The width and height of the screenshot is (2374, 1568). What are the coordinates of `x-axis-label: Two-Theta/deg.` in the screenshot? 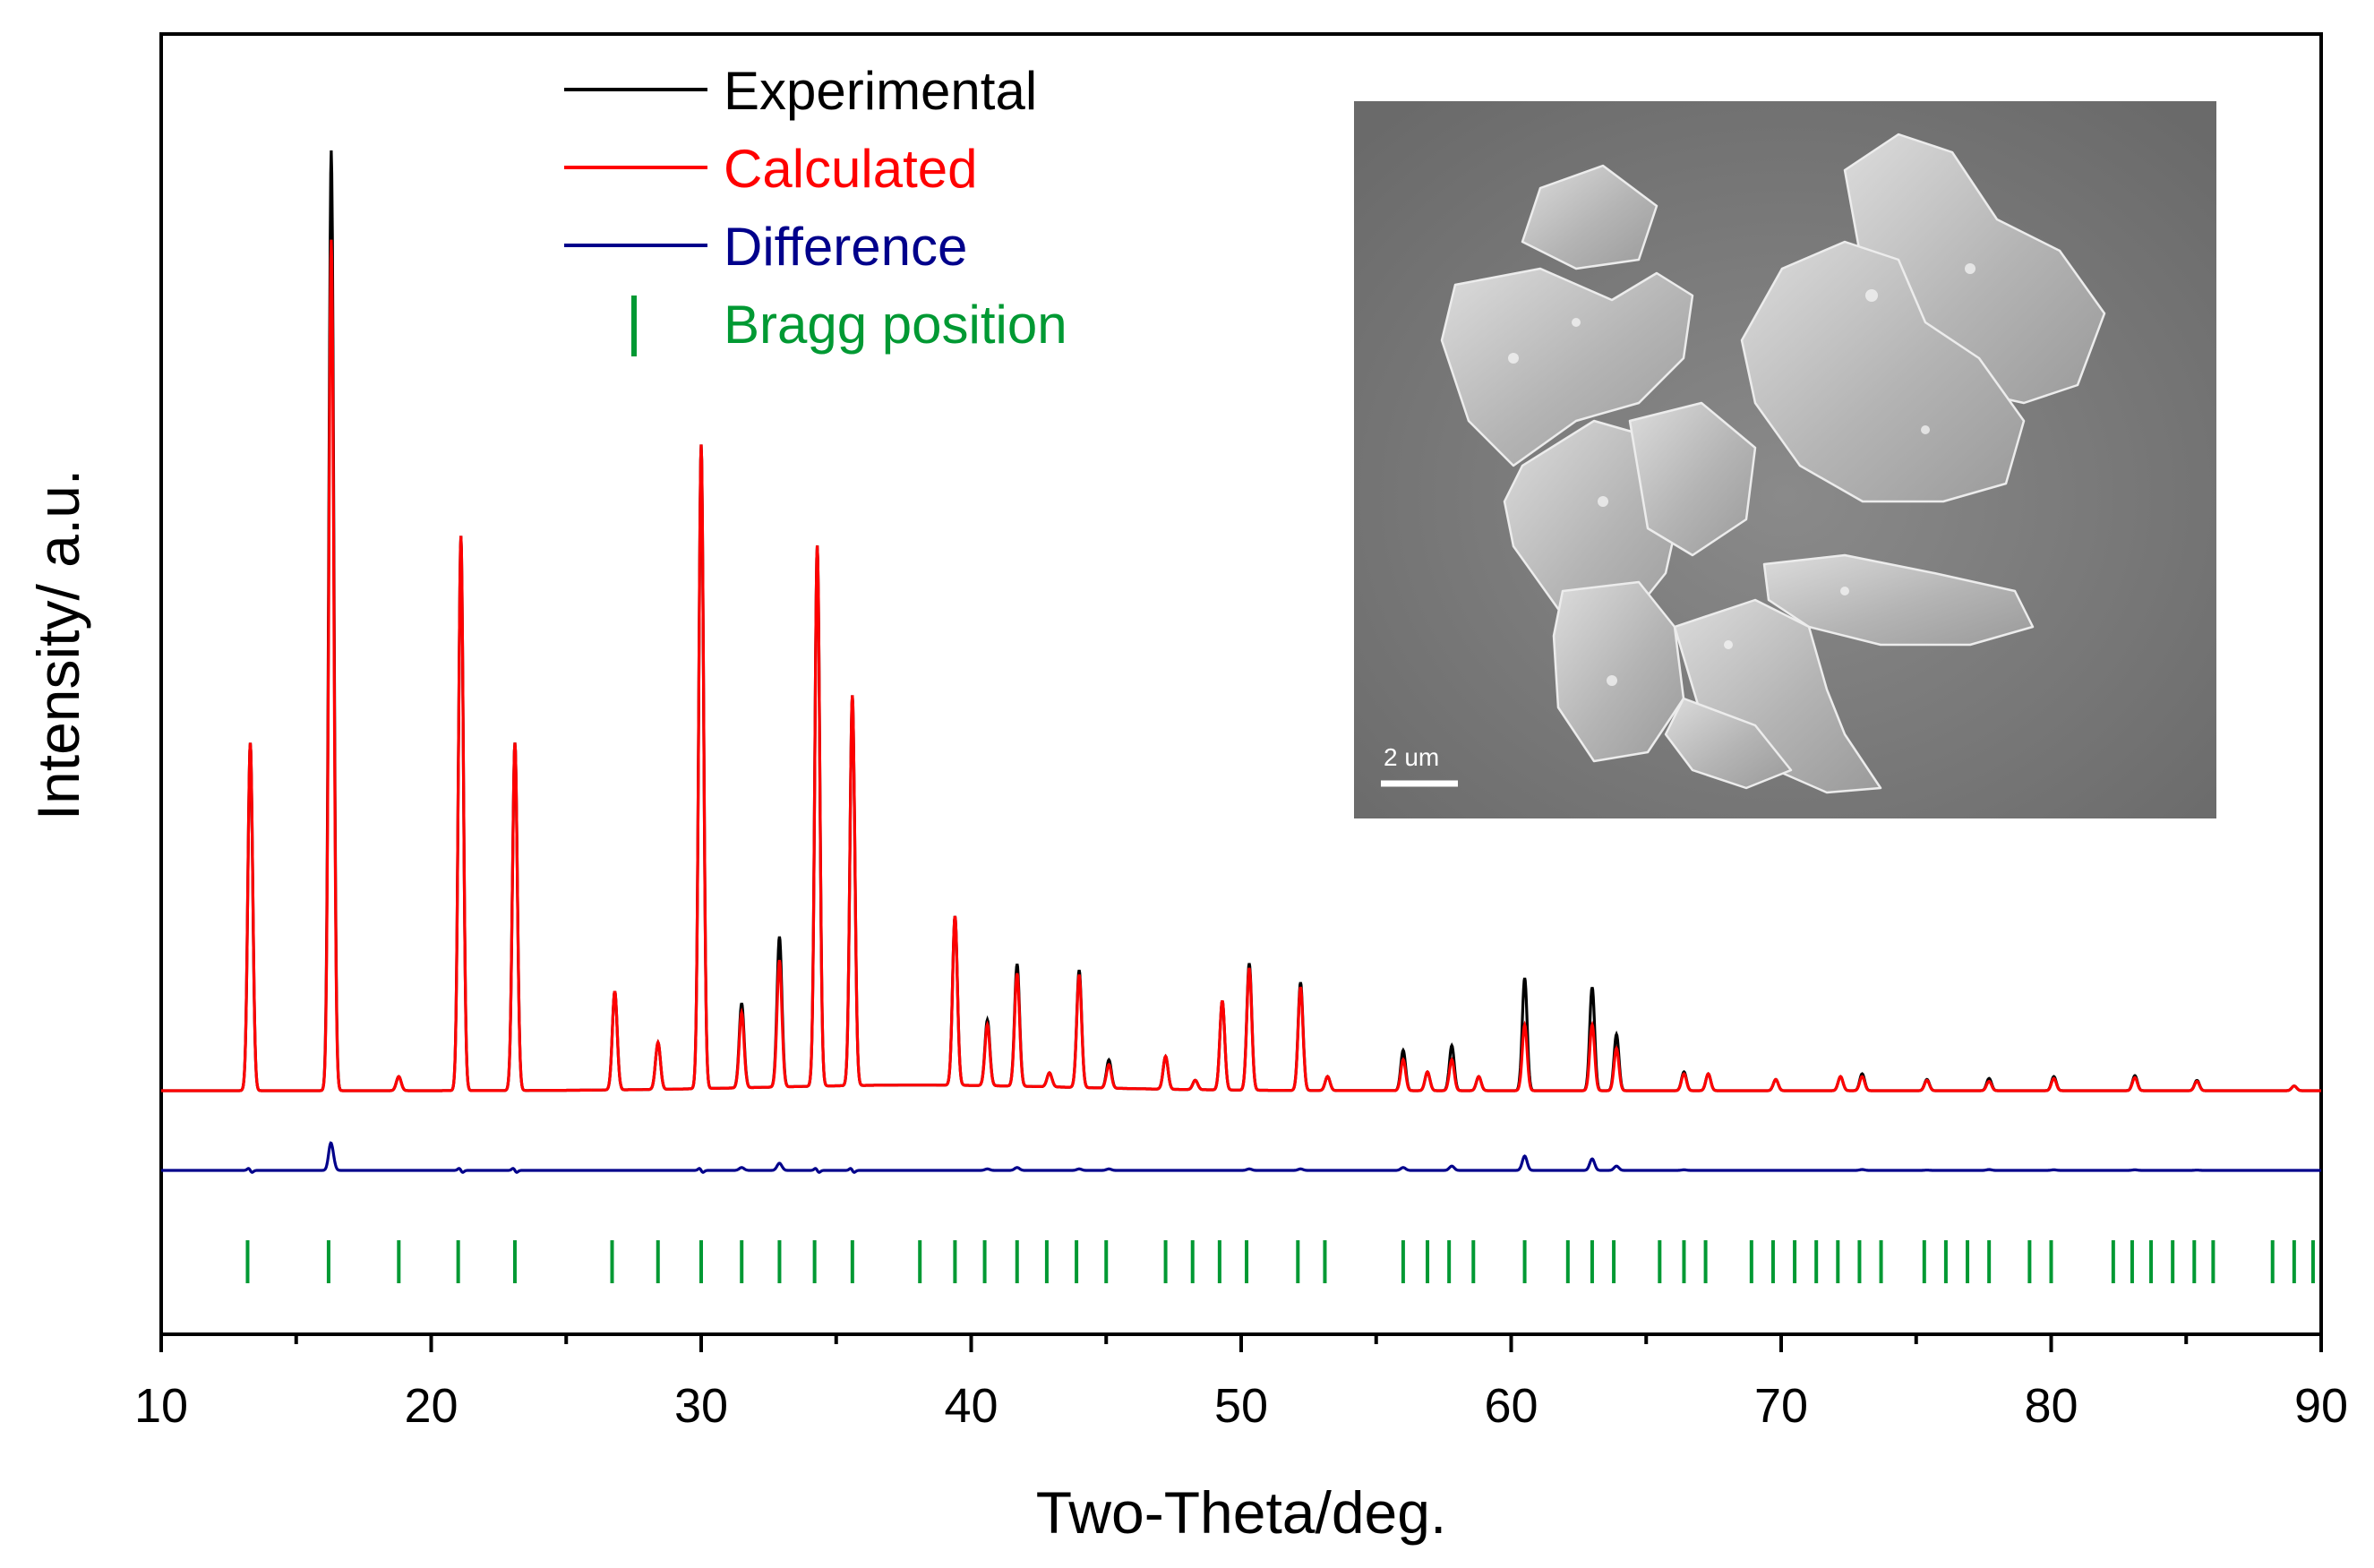 It's located at (1241, 1513).